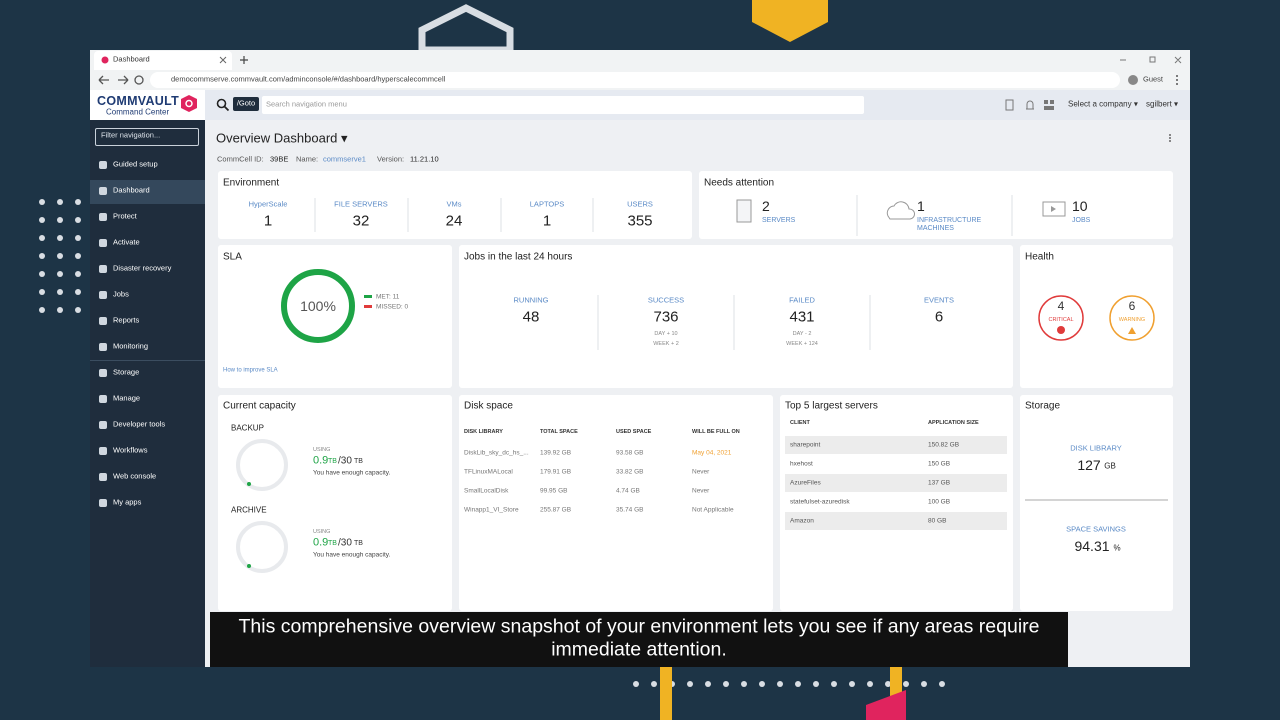 This screenshot has height=720, width=1280. Describe the element at coordinates (1103, 104) in the screenshot. I see `company-select: Select a company ▾` at that location.